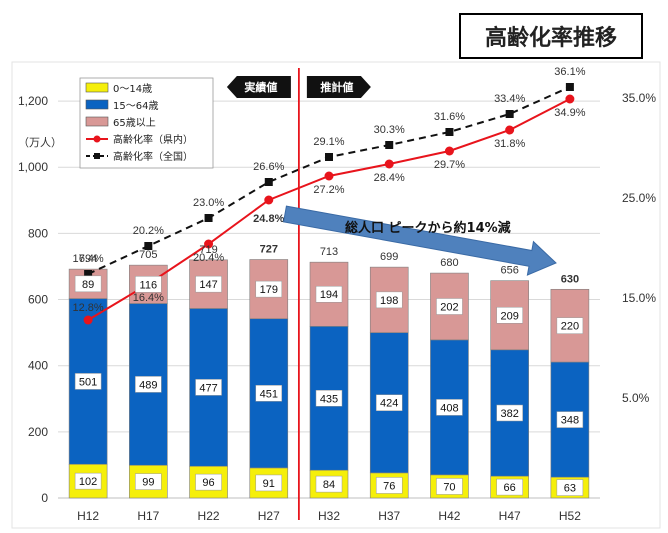 This screenshot has height=533, width=668. What do you see at coordinates (509, 144) in the screenshot?
I see `rate-label: 31.8%` at bounding box center [509, 144].